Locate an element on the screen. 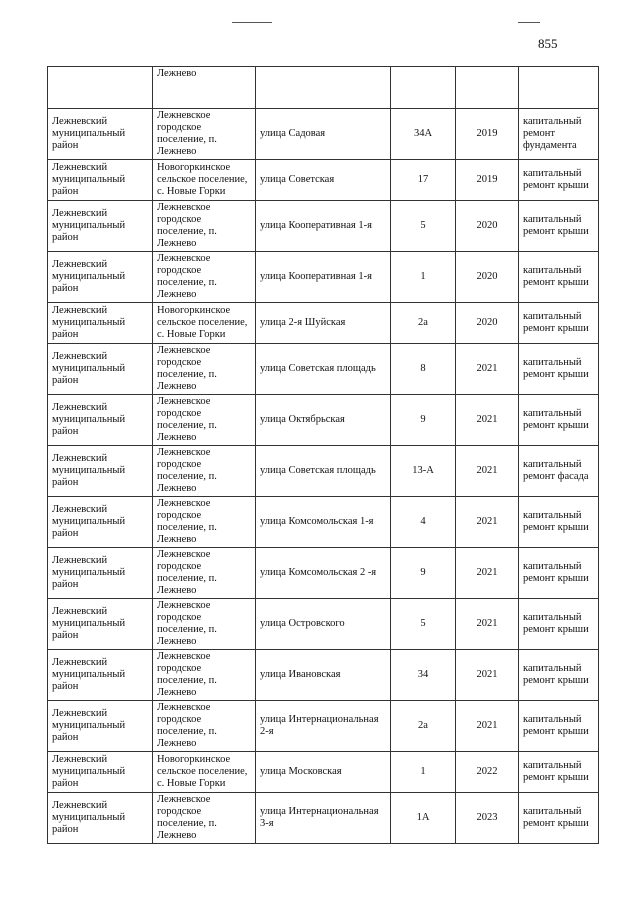  house-cell: 8 is located at coordinates (423, 369).